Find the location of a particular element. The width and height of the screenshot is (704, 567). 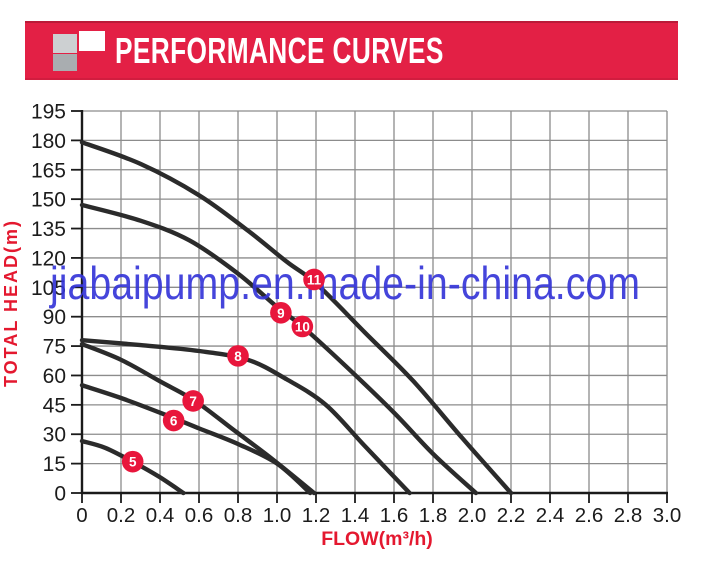

x-axis-title: FLOW(m³/h) is located at coordinates (377, 539).